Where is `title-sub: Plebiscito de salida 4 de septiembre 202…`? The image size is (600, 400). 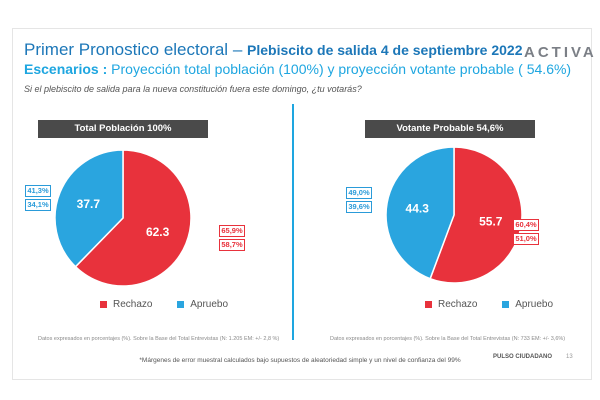
title-sub: Plebiscito de salida 4 de septiembre 202… is located at coordinates (385, 50).